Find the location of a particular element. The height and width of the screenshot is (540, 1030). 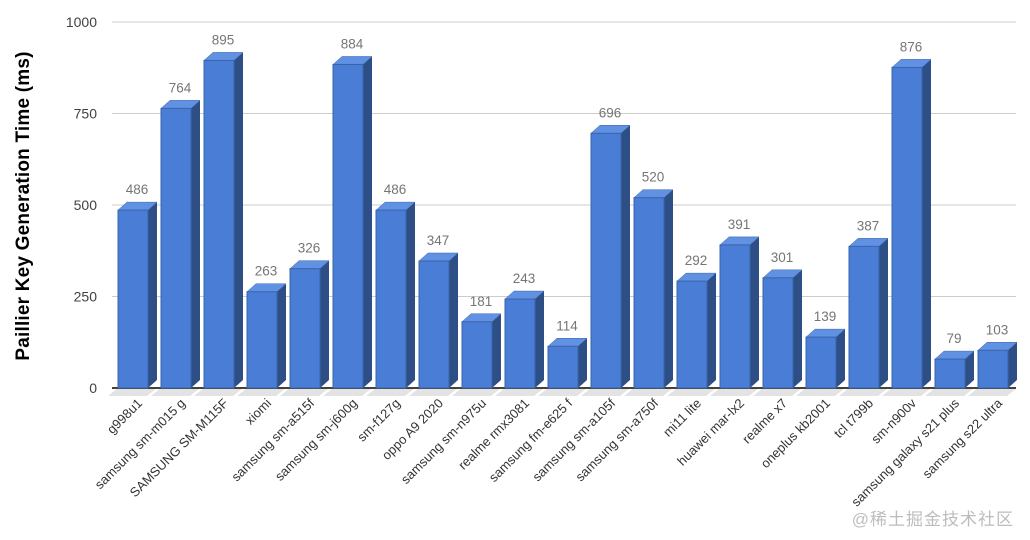

bar-value-label: 114 is located at coordinates (567, 325).